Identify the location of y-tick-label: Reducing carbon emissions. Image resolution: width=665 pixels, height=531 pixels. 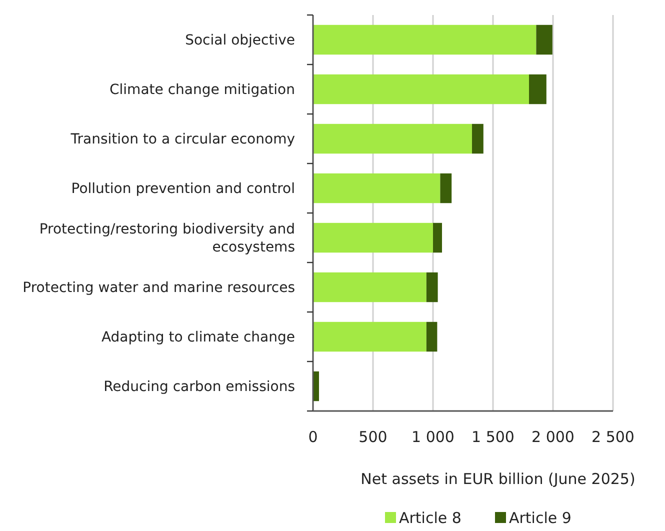
(199, 387).